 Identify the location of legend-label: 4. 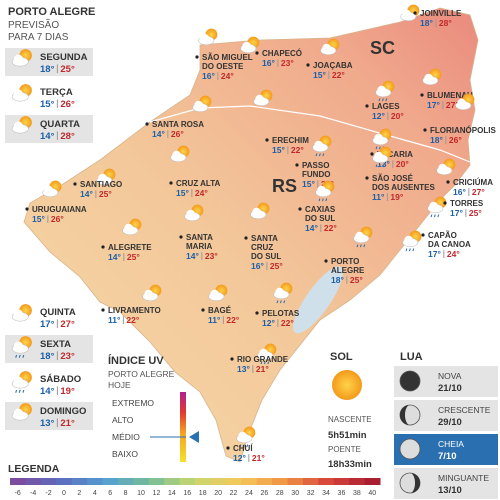
(95, 493).